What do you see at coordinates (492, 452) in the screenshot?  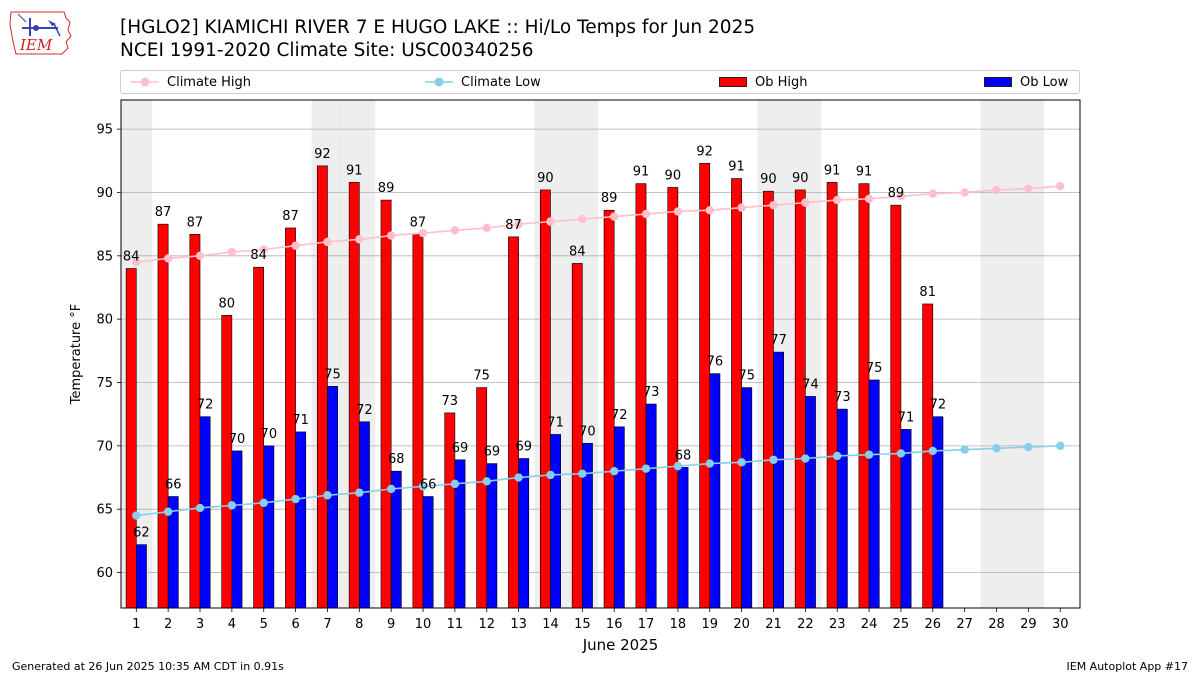 I see `data-label-ob-low: 69` at bounding box center [492, 452].